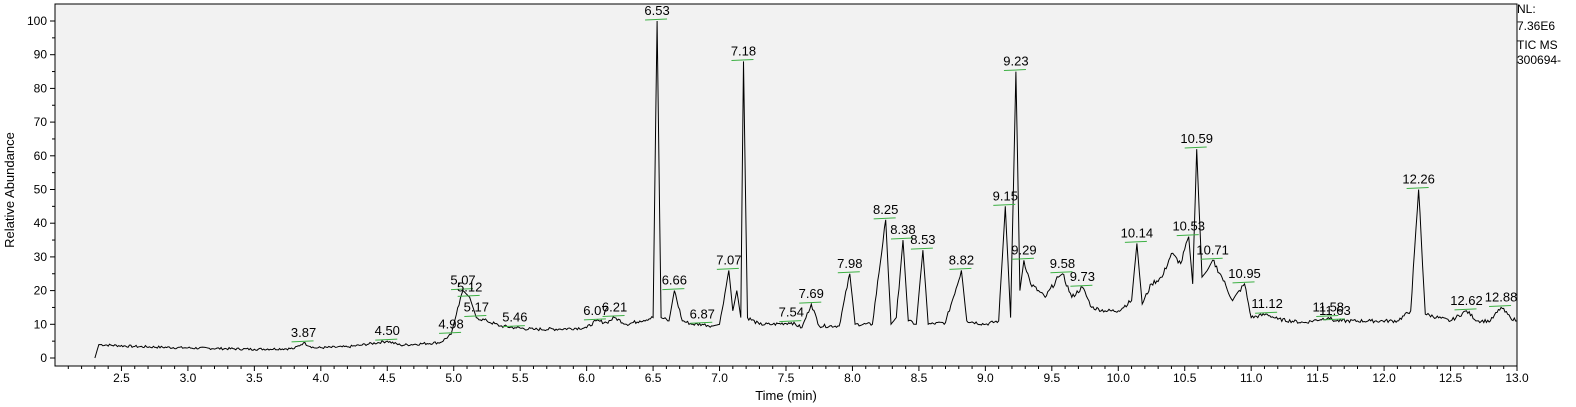 The image size is (1576, 407). Describe the element at coordinates (919, 378) in the screenshot. I see `x-tick-label: 8.5` at that location.